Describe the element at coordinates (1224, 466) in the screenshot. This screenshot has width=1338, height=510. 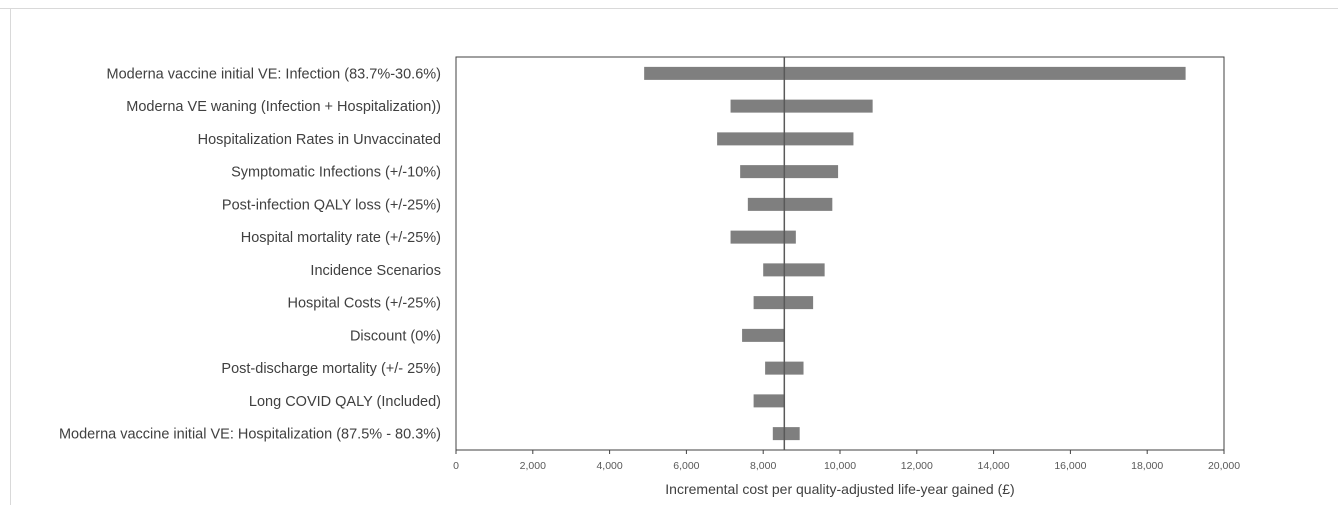
I see `x-tick-label-10: 20,000` at that location.